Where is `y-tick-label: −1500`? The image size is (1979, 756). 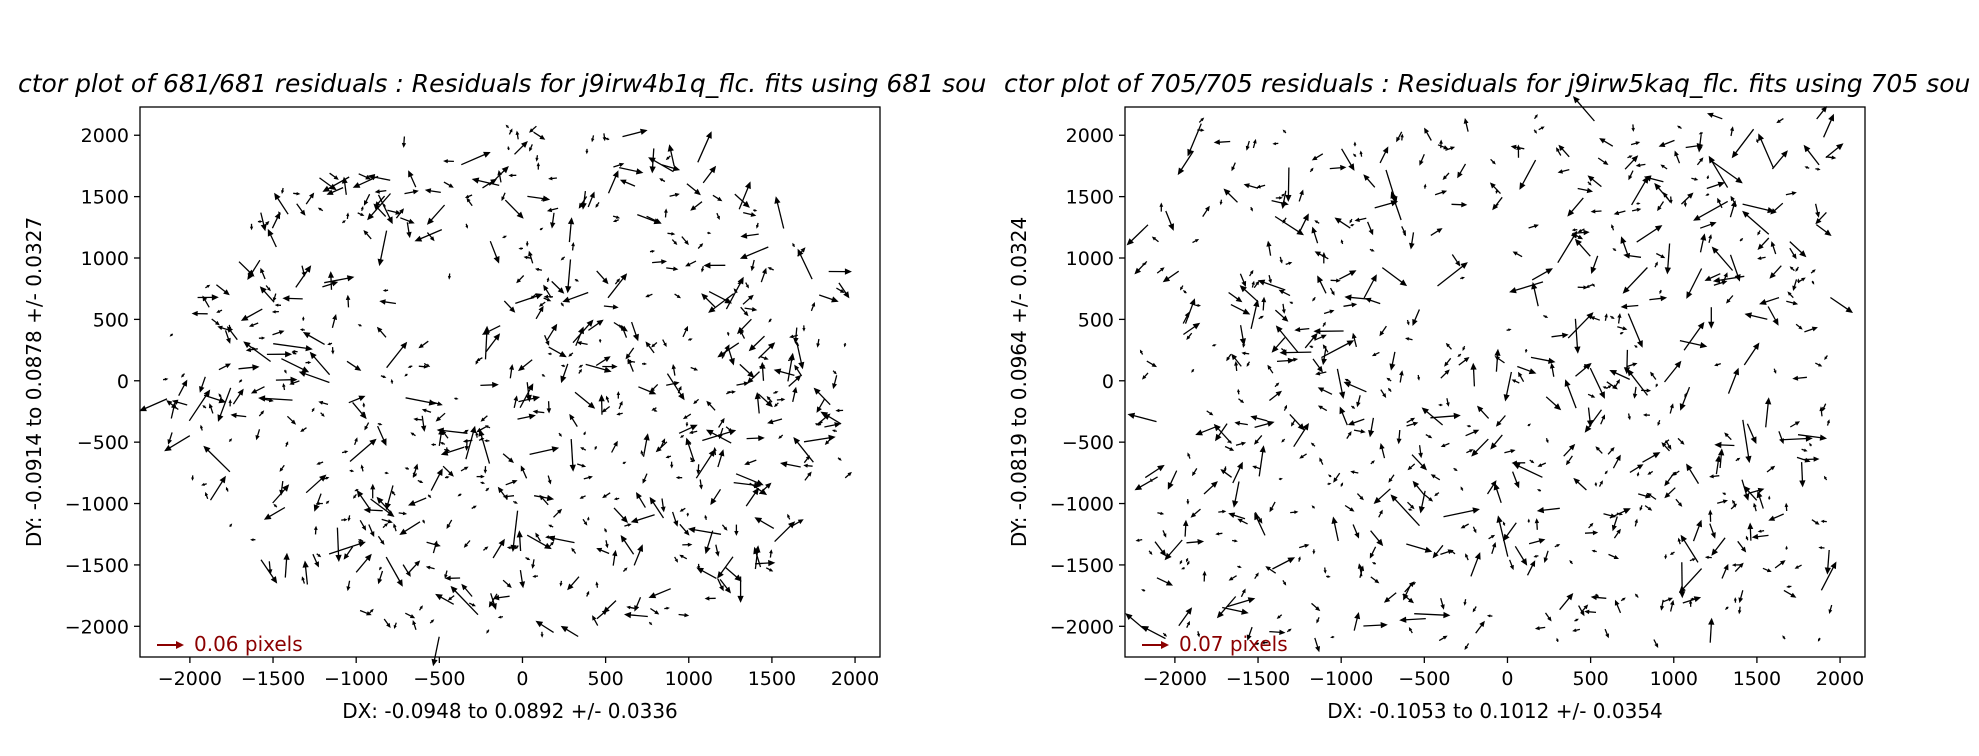
y-tick-label: −1500 is located at coordinates (1082, 566).